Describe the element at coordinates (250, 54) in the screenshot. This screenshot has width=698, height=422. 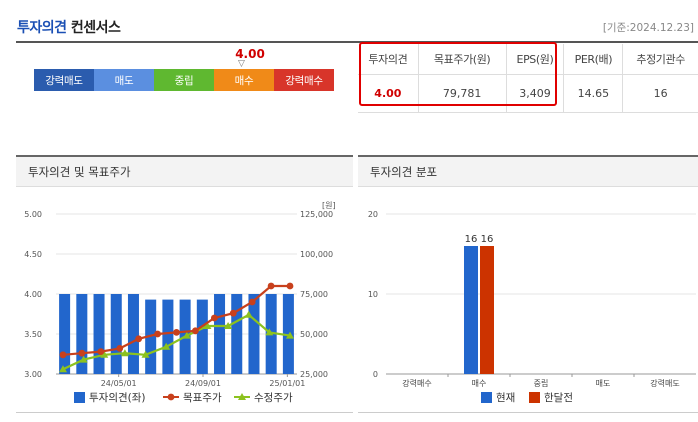
I see `opinion-score: 4.00` at that location.